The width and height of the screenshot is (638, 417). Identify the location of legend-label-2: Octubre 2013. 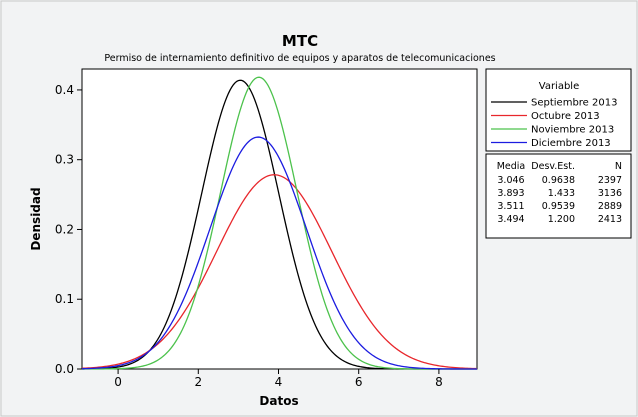
(565, 116).